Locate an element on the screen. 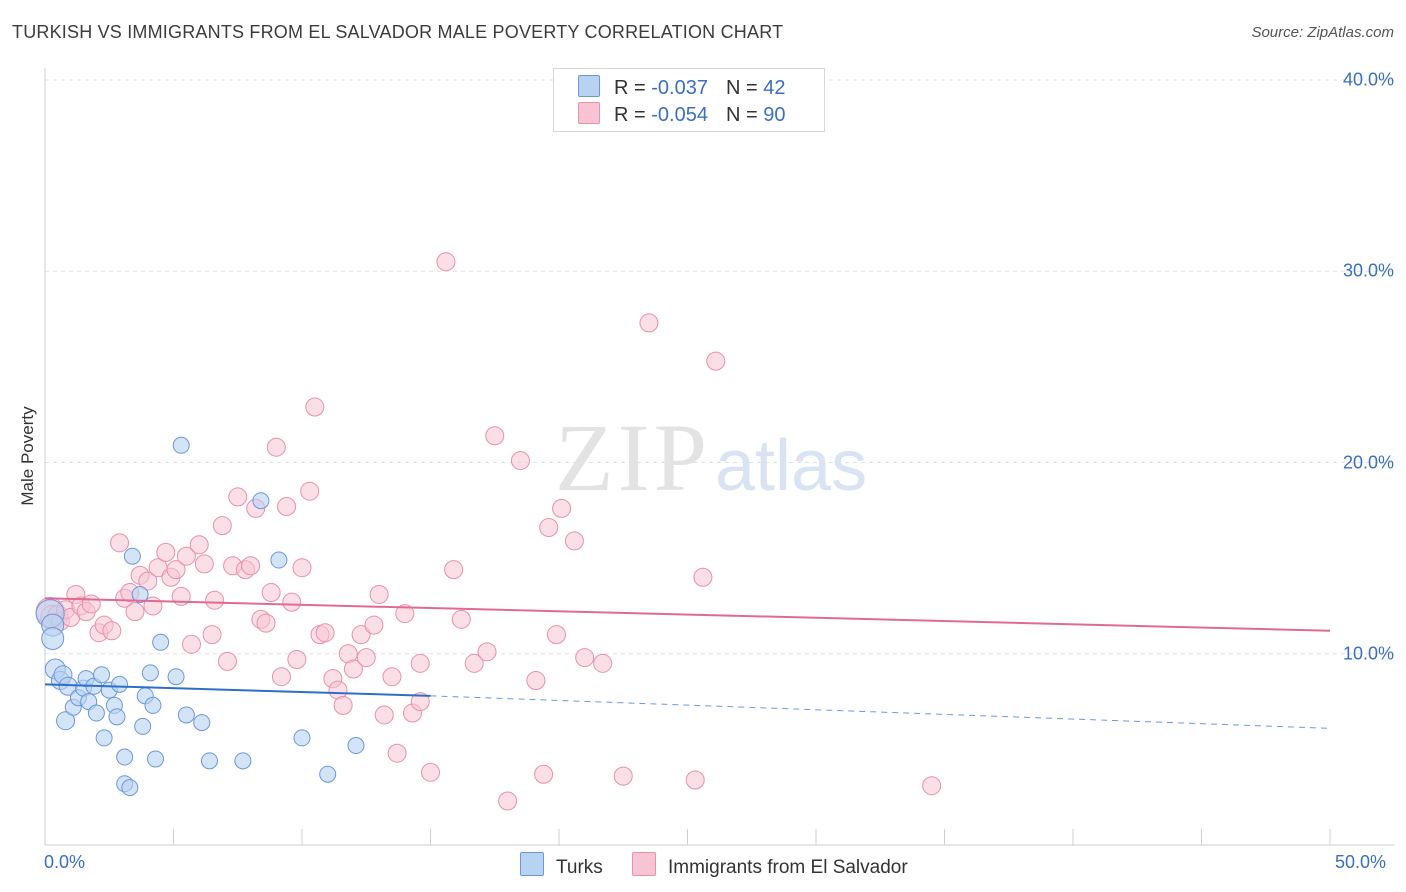  legend-salvador-swatch is located at coordinates (644, 864).